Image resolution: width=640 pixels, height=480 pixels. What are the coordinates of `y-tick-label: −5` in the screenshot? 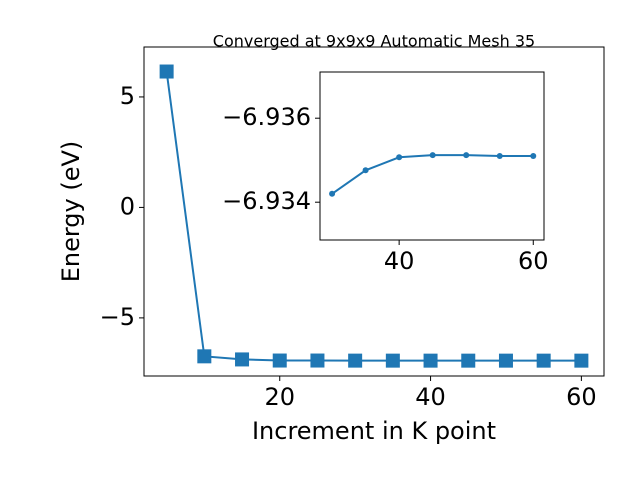 It's located at (117, 317).